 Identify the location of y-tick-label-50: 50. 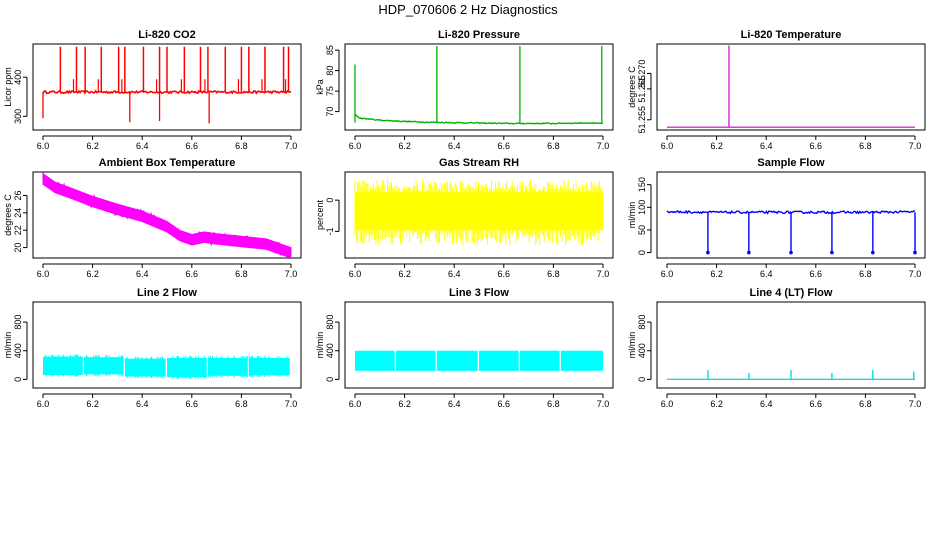
(642, 230).